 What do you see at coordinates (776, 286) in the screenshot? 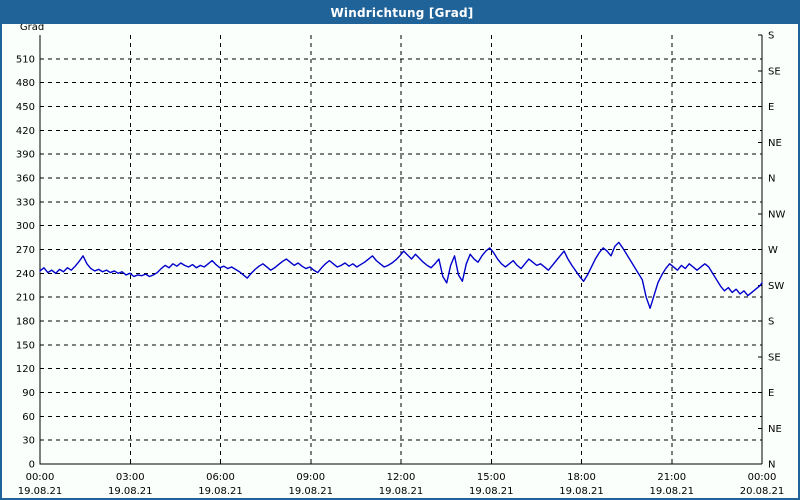
I see `right-axis-tick-label: SW` at bounding box center [776, 286].